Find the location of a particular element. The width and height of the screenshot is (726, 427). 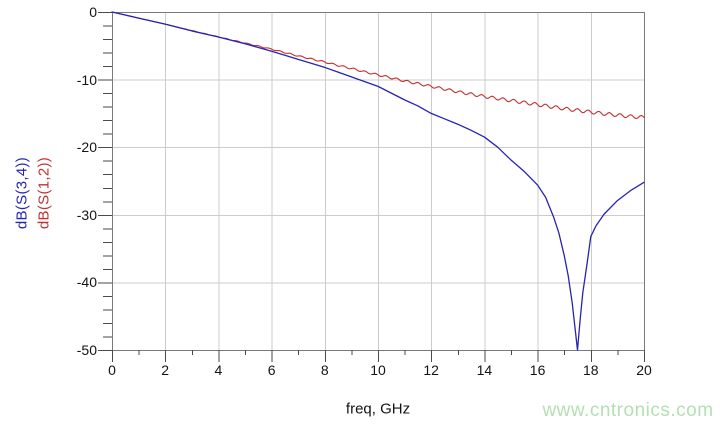

y-tick-label: -20 is located at coordinates (86, 147).